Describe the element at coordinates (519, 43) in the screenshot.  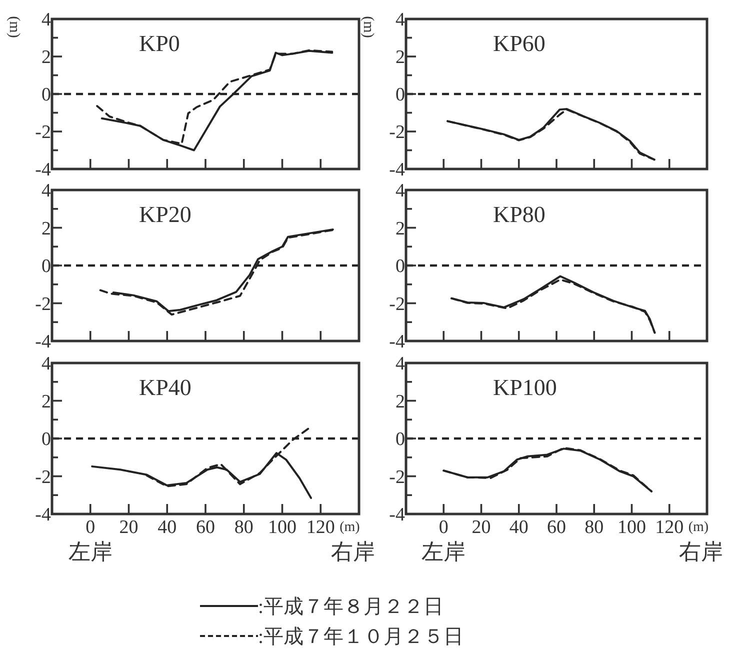
I see `text: KP60` at that location.